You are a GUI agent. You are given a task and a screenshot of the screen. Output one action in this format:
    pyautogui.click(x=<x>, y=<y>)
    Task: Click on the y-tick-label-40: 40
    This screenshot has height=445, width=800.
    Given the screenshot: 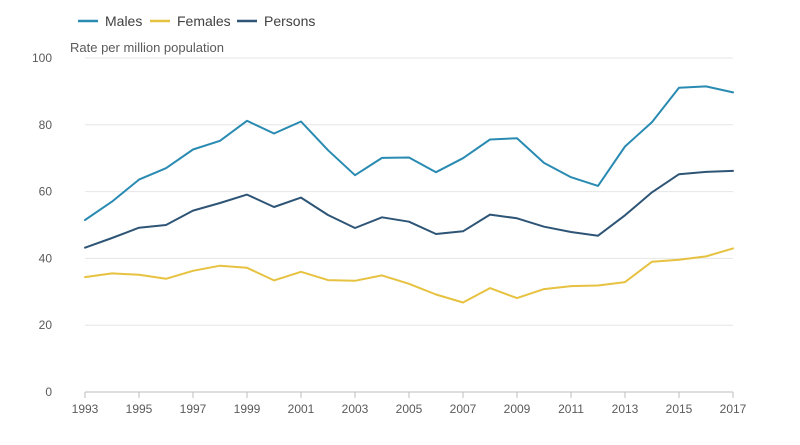 What is the action you would take?
    pyautogui.click(x=46, y=258)
    